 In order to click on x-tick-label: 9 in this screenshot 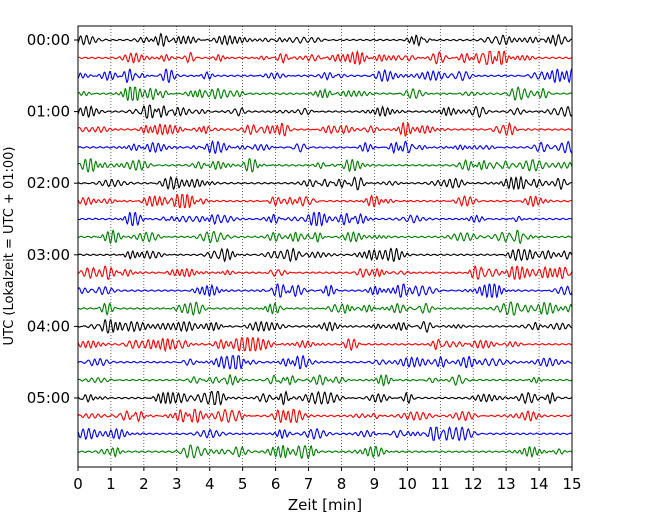, I will do `click(375, 484)`.